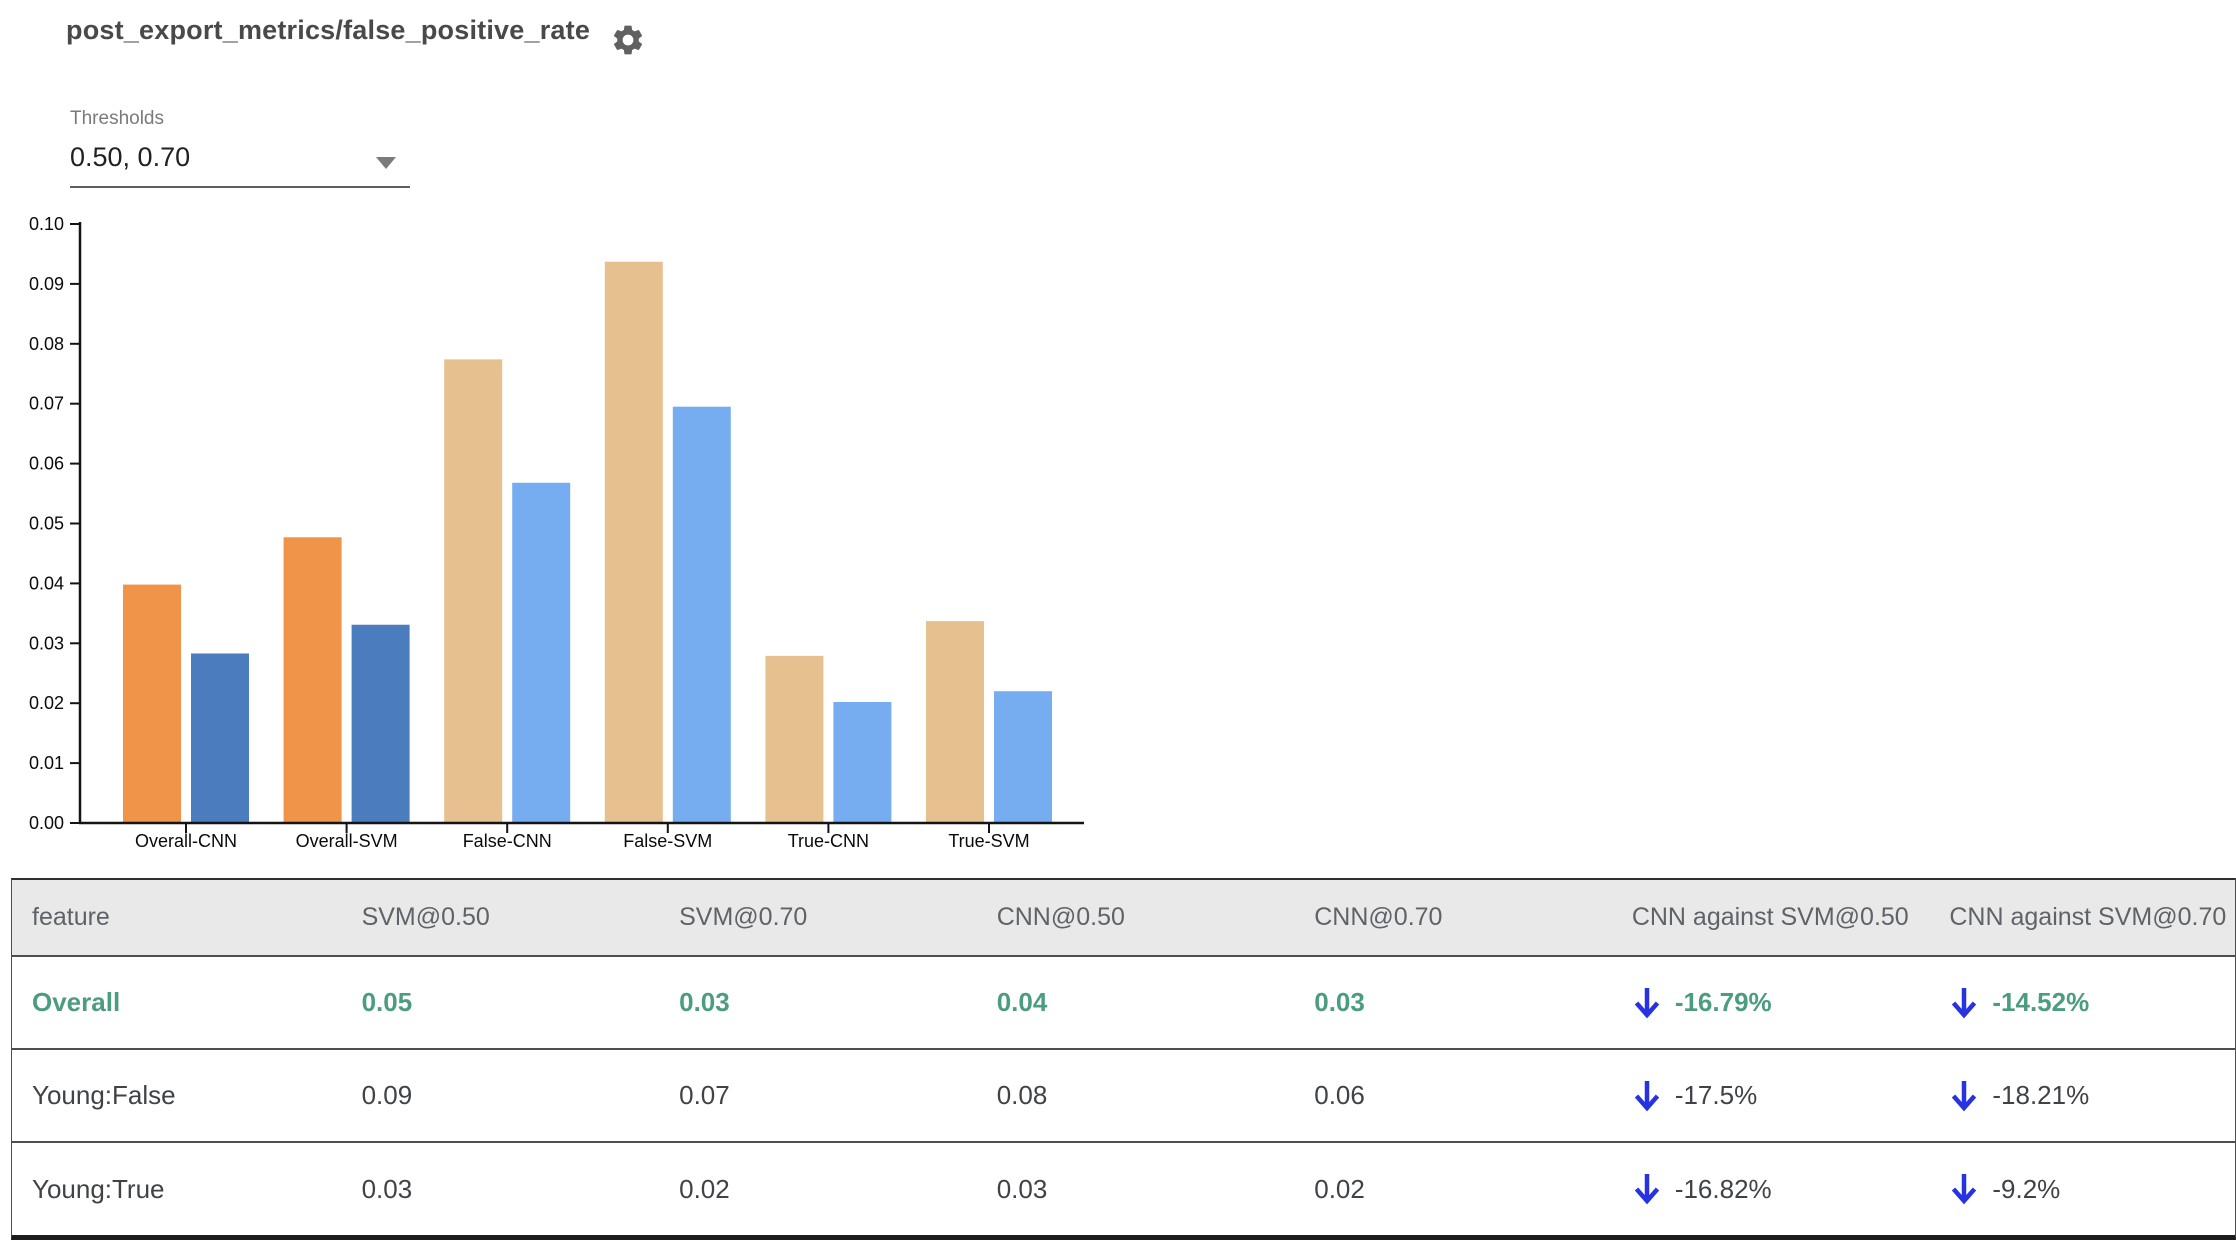 Image resolution: width=2236 pixels, height=1258 pixels. What do you see at coordinates (46, 344) in the screenshot?
I see `y-axis-tick-label: 0.08` at bounding box center [46, 344].